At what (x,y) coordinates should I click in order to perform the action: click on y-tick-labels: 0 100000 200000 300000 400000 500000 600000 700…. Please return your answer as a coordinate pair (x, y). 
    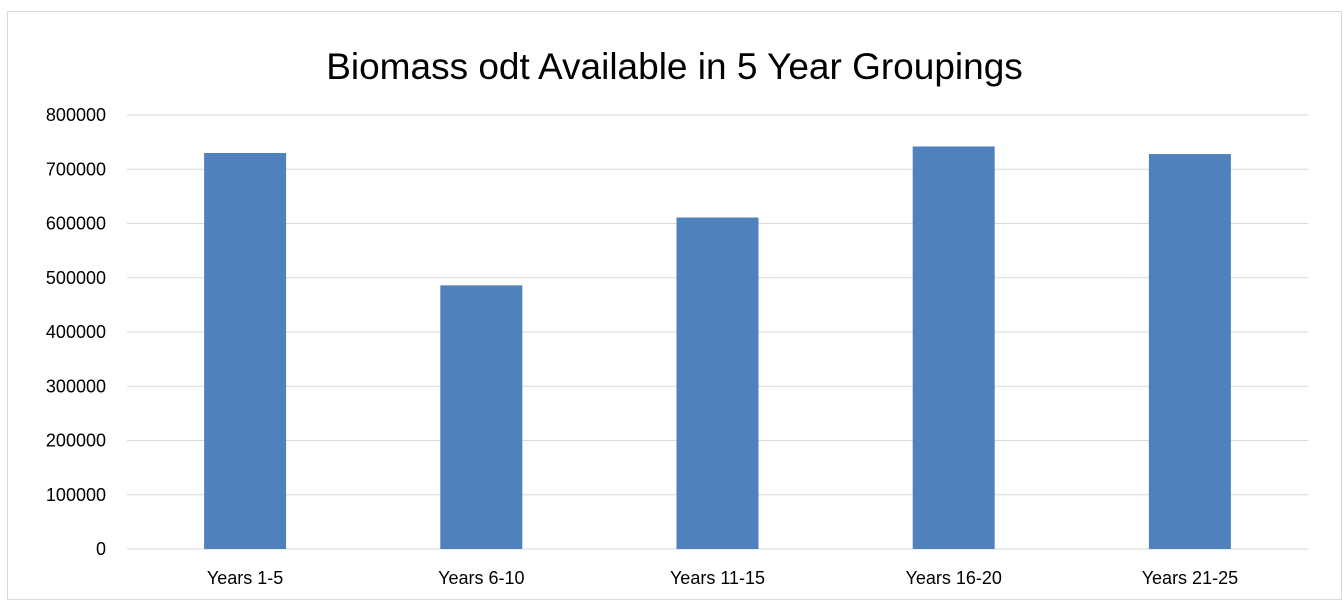
    Looking at the image, I should click on (76, 332).